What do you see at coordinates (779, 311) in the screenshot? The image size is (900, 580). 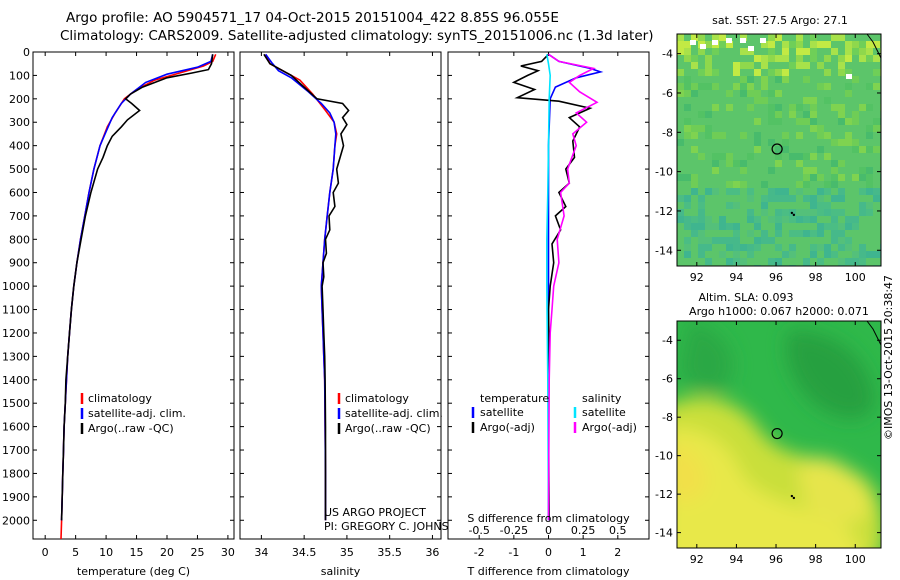 I see `sla-map-subtitle: Argo h1000: 0.067 h2000: 0.071` at bounding box center [779, 311].